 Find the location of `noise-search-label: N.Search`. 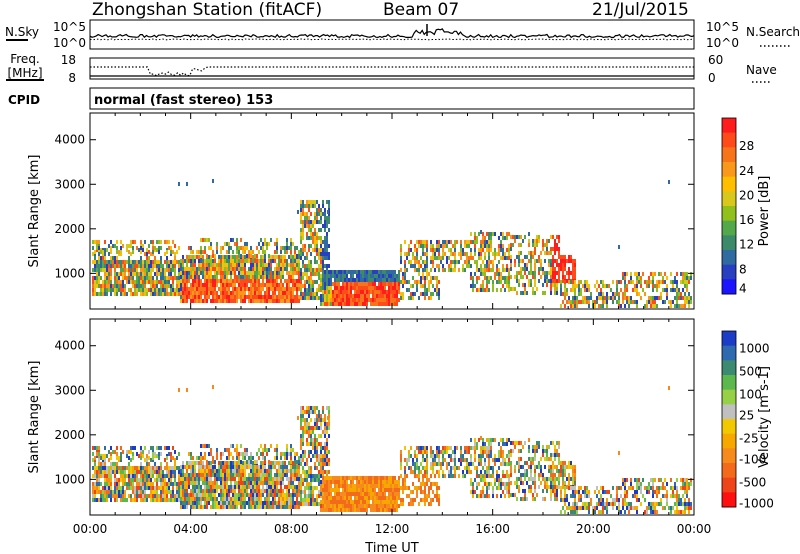

noise-search-label: N.Search is located at coordinates (773, 32).